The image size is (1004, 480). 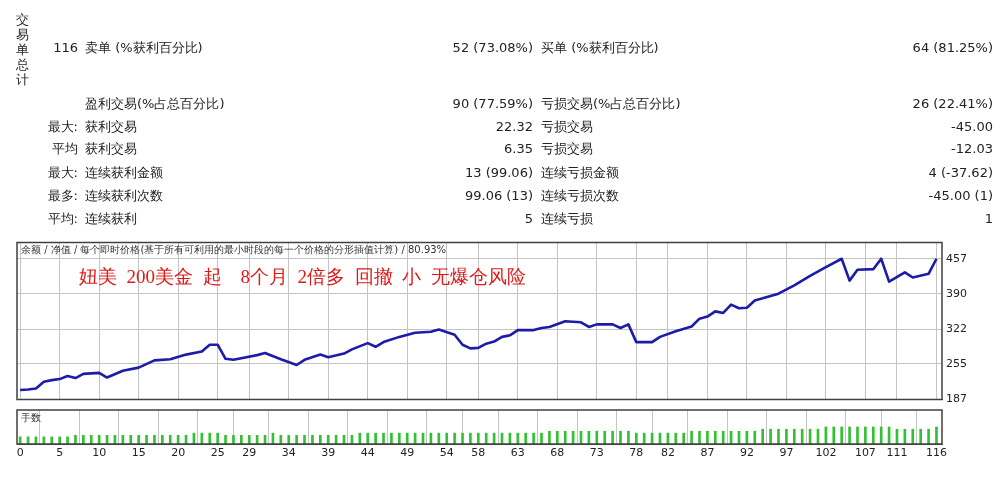 I want to click on text: 26 (22.41%), so click(x=952, y=104).